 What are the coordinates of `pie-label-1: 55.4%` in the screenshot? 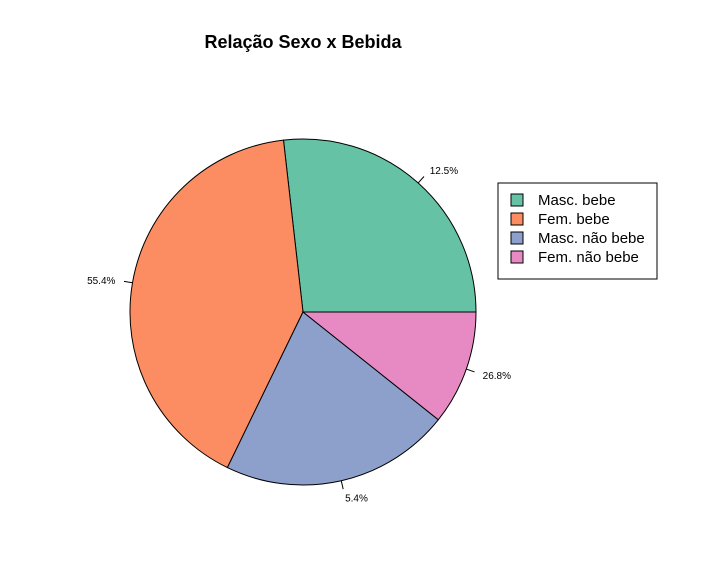 It's located at (101, 281).